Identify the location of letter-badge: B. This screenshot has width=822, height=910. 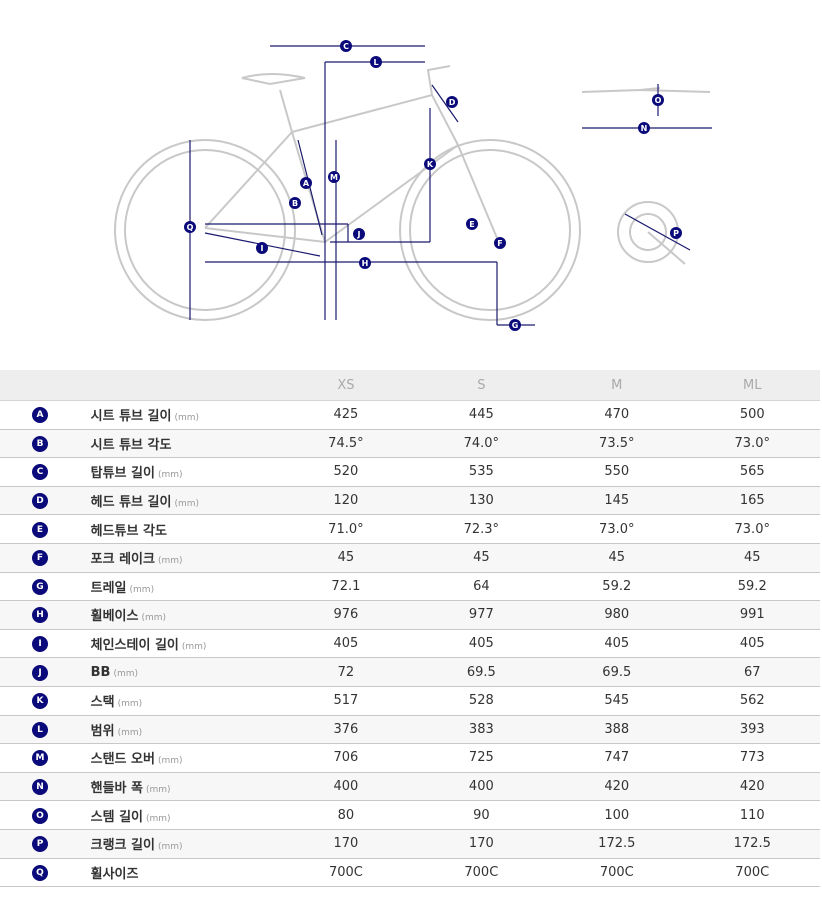
(40, 443).